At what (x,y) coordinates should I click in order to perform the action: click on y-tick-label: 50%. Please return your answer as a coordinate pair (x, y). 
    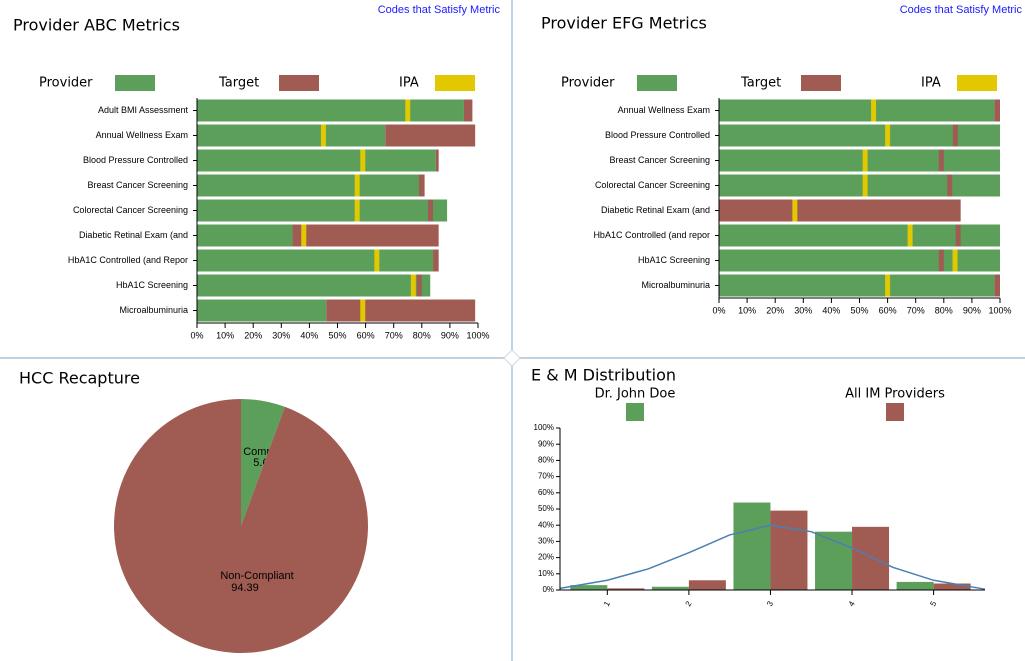
    Looking at the image, I should click on (546, 508).